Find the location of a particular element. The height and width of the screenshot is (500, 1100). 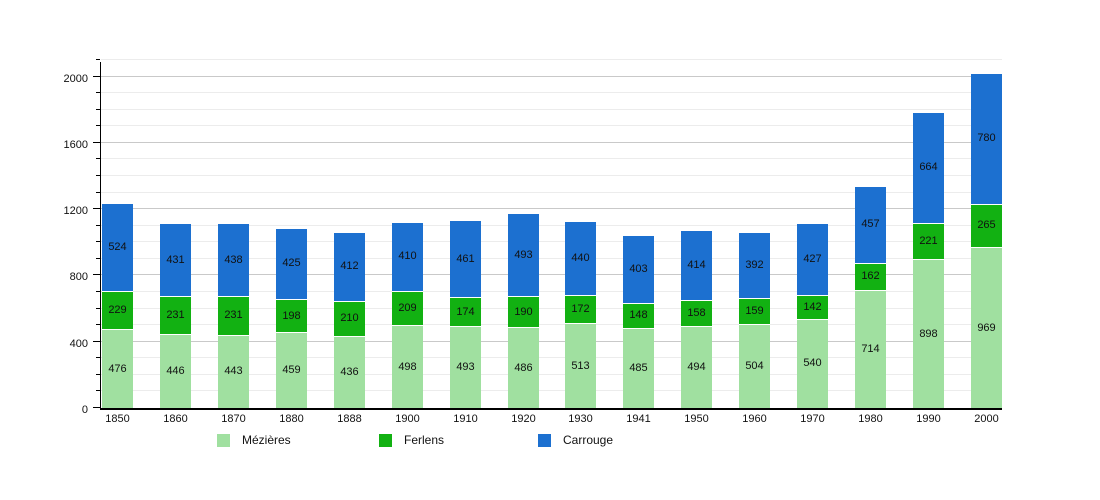

bar-segment-ferlens: 209 is located at coordinates (407, 308).